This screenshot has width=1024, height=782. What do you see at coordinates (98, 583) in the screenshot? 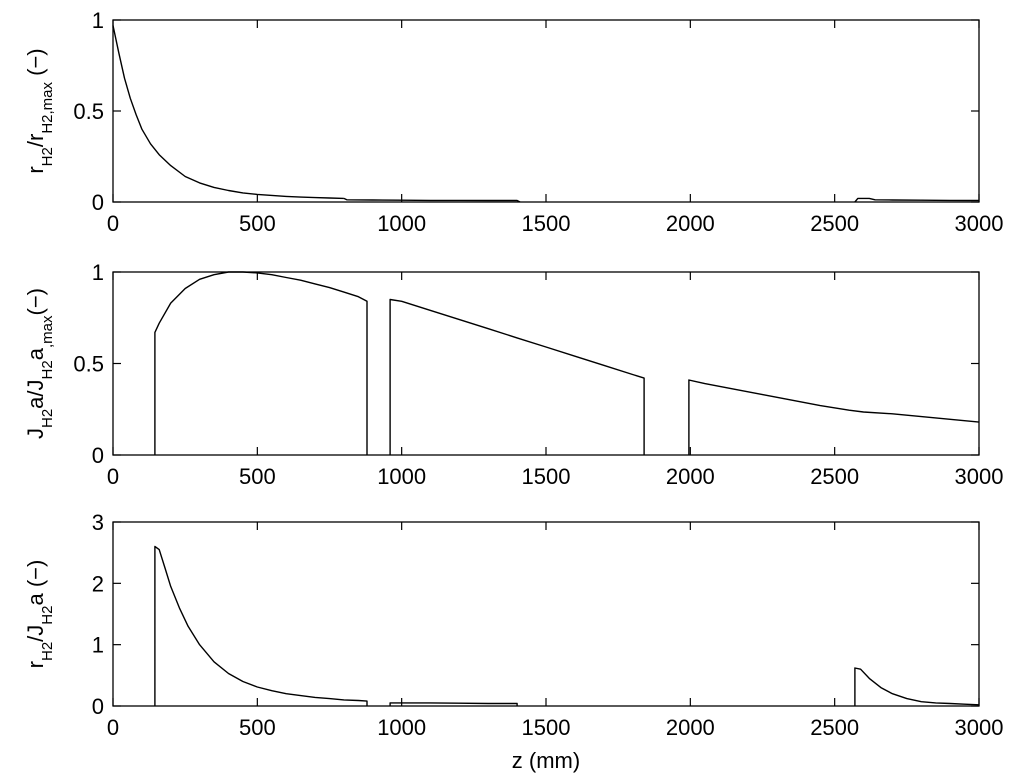
I see `y-tick-label: 2` at bounding box center [98, 583].